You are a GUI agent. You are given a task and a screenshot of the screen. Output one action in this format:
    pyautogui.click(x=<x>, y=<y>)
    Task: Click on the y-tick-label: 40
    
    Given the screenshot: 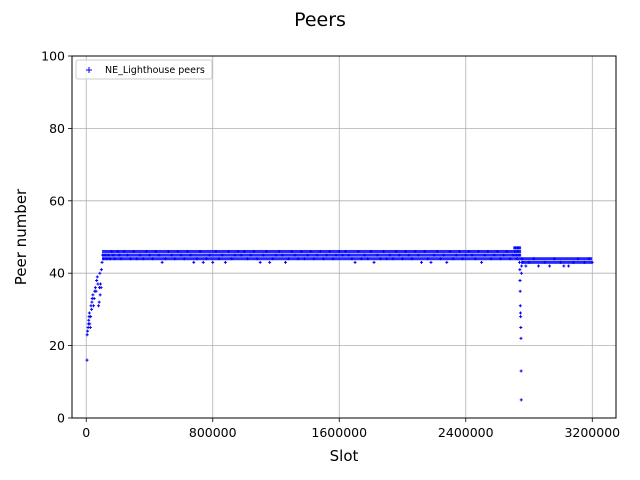 What is the action you would take?
    pyautogui.click(x=57, y=273)
    